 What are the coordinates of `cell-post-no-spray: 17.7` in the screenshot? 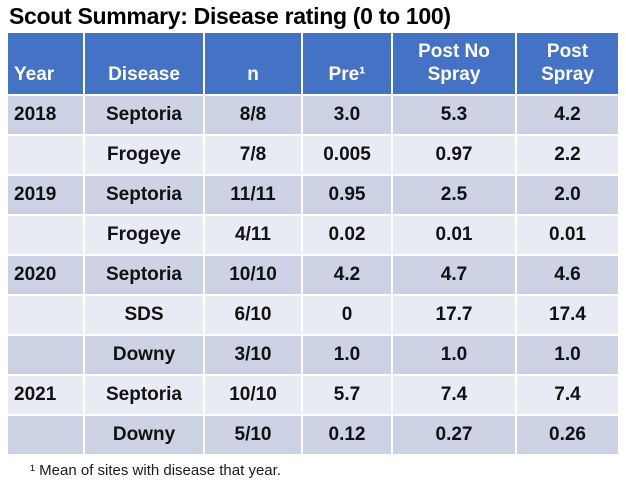 It's located at (454, 315).